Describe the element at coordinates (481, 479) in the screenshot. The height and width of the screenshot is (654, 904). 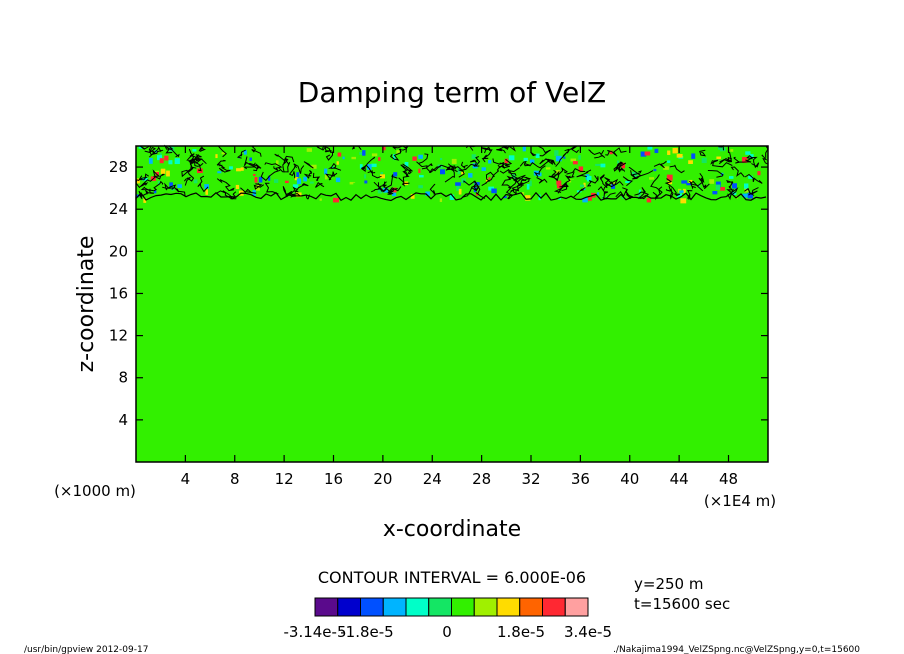
I see `x-tick-label: 28` at that location.